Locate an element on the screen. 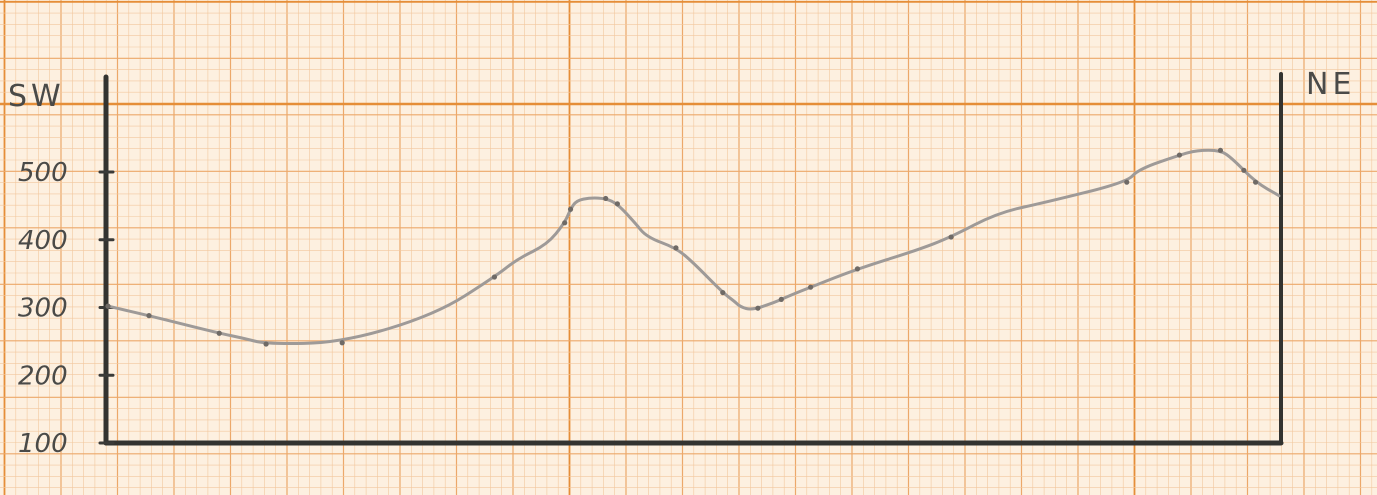  y-axis-ticks: 100 200 300 400 500 is located at coordinates (66, 308).